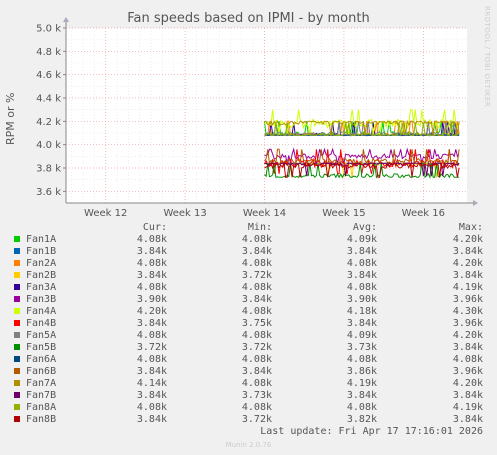  What do you see at coordinates (248, 240) in the screenshot?
I see `legend-row-fan1a: Fan1A 4.08k 4.08k 4.09k 4.20k` at bounding box center [248, 240].